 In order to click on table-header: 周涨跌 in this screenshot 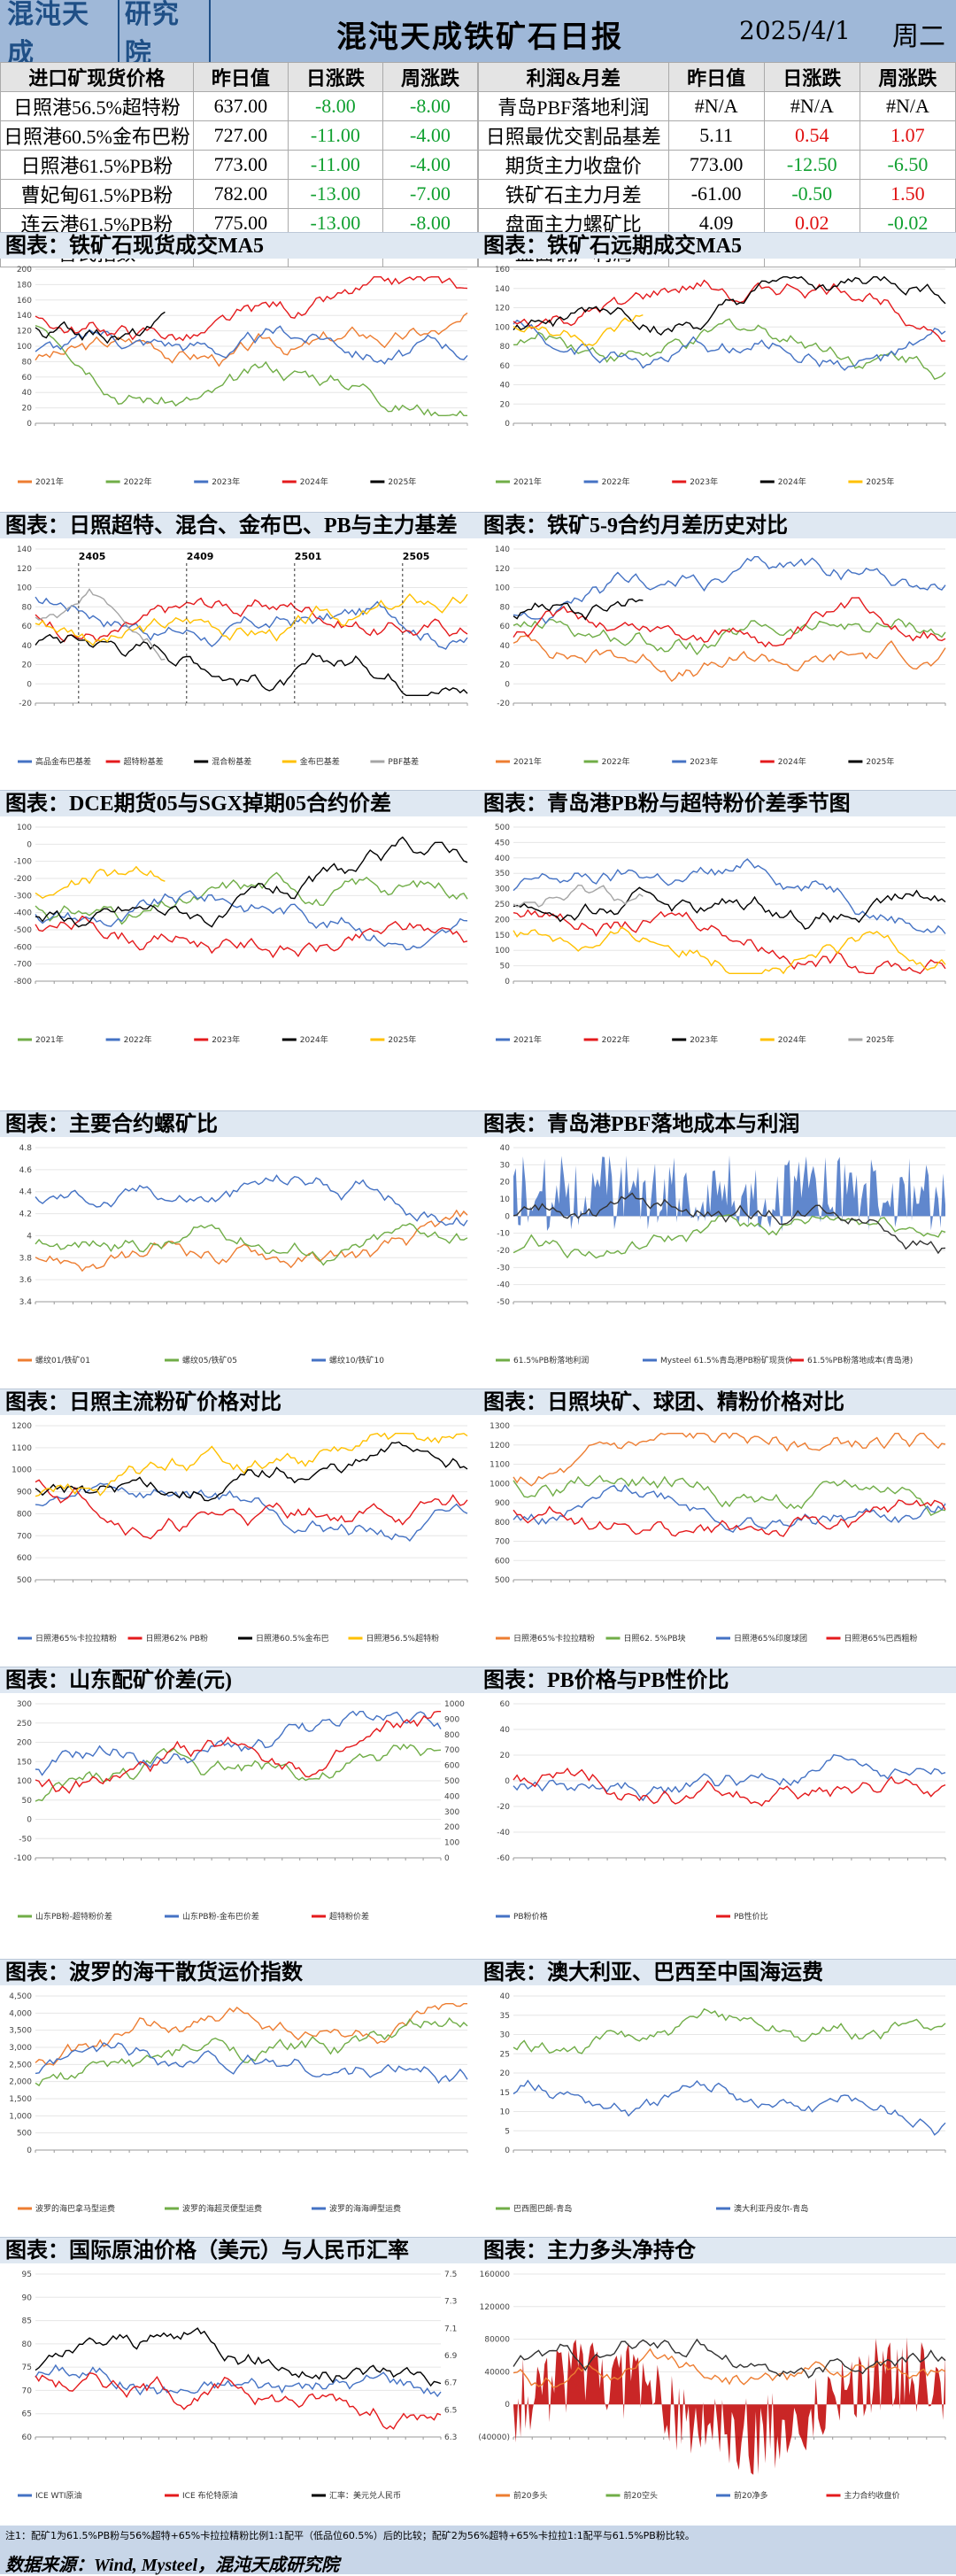, I will do `click(907, 77)`.